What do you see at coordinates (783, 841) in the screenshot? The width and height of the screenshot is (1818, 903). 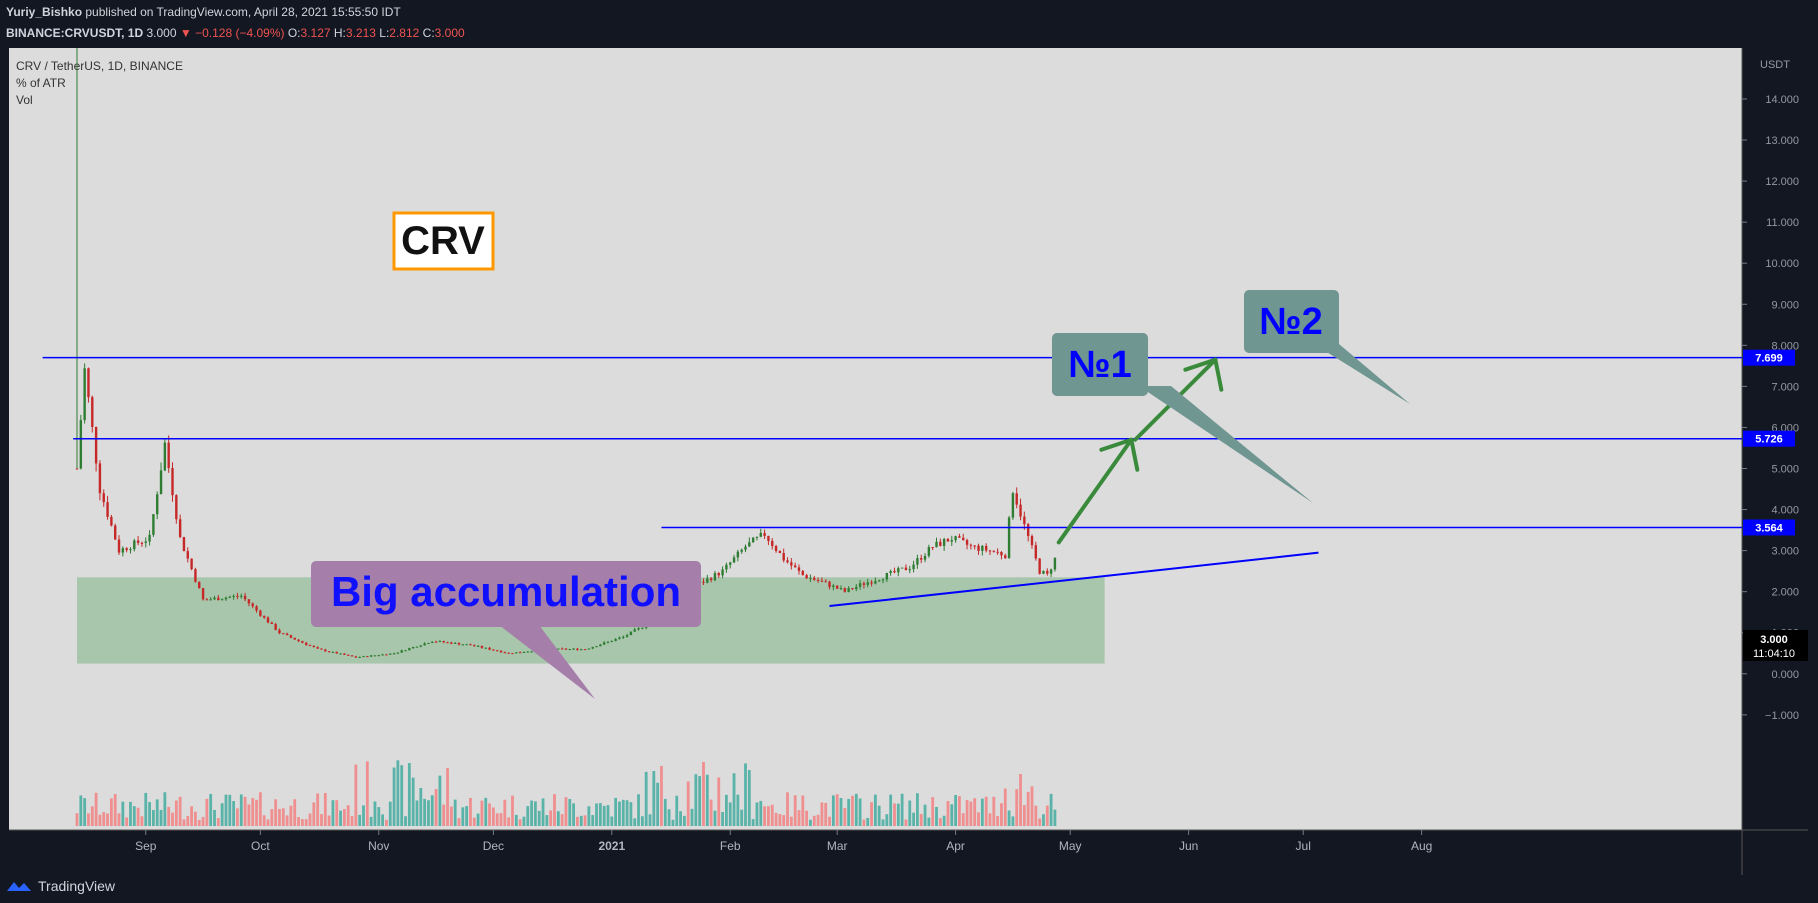 I see `time-axis: Sep Oct Nov Dec 2021 Feb Mar Apr May Jun Jul Aug` at bounding box center [783, 841].